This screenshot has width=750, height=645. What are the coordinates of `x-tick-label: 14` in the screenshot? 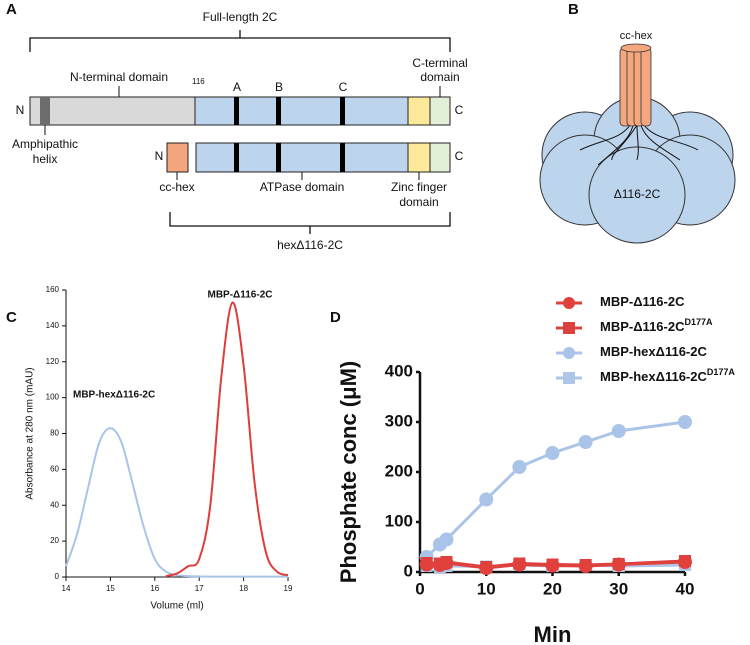 It's located at (66, 588).